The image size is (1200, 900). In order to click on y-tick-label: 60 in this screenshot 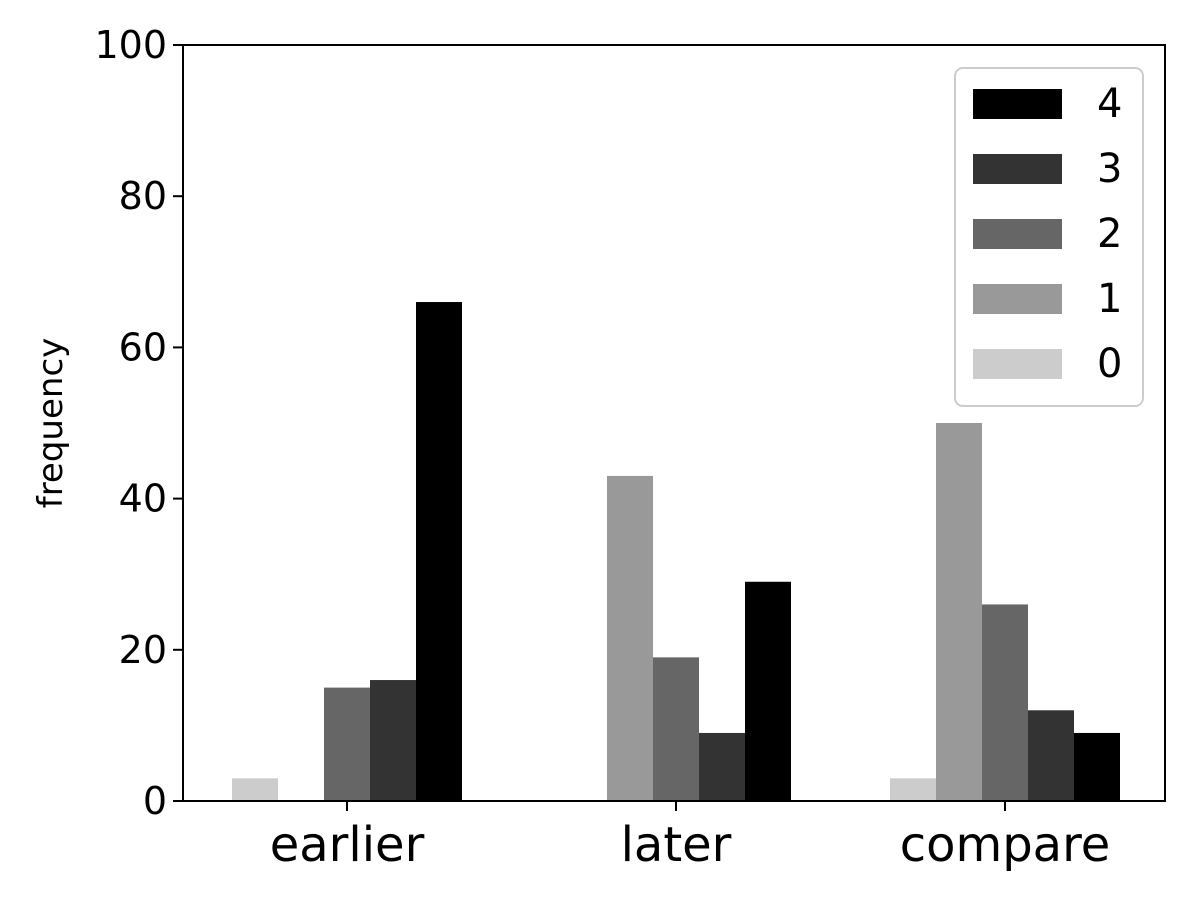, I will do `click(143, 347)`.